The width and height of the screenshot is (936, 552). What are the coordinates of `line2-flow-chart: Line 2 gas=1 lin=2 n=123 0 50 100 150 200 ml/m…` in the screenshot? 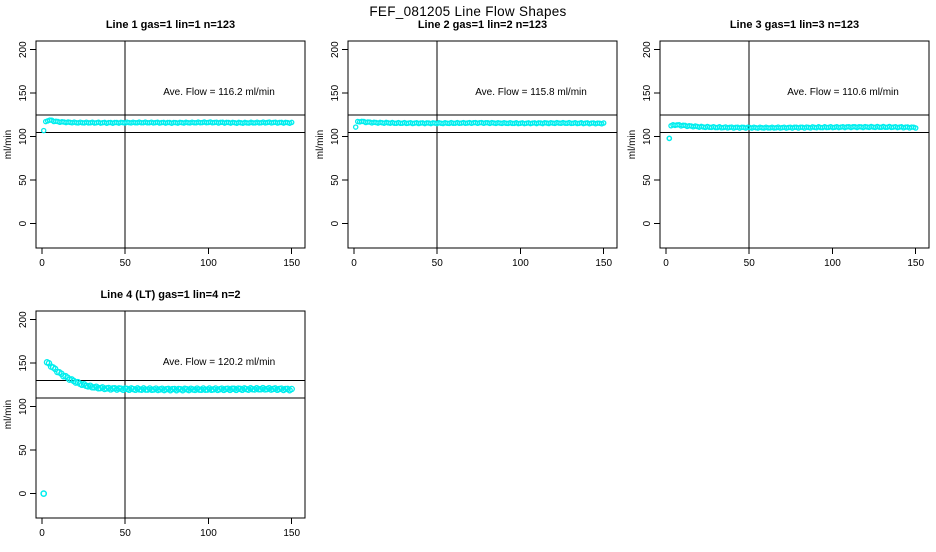 It's located at (466, 144).